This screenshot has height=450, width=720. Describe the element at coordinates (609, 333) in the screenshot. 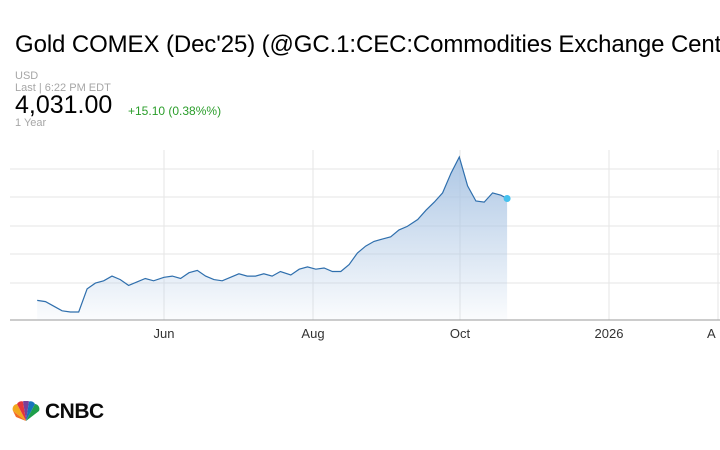

I see `x-tick-label: 2026` at that location.